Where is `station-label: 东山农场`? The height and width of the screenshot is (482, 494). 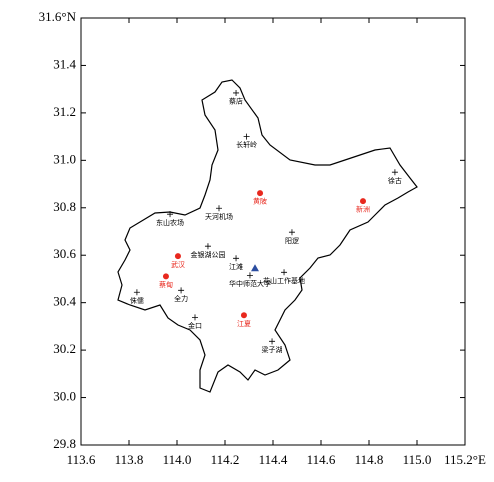 station-label: 东山农场 is located at coordinates (170, 222).